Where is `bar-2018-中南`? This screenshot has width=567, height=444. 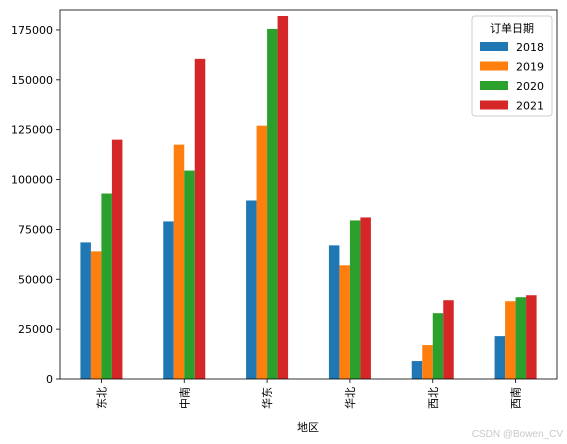 bar-2018-中南 is located at coordinates (168, 300).